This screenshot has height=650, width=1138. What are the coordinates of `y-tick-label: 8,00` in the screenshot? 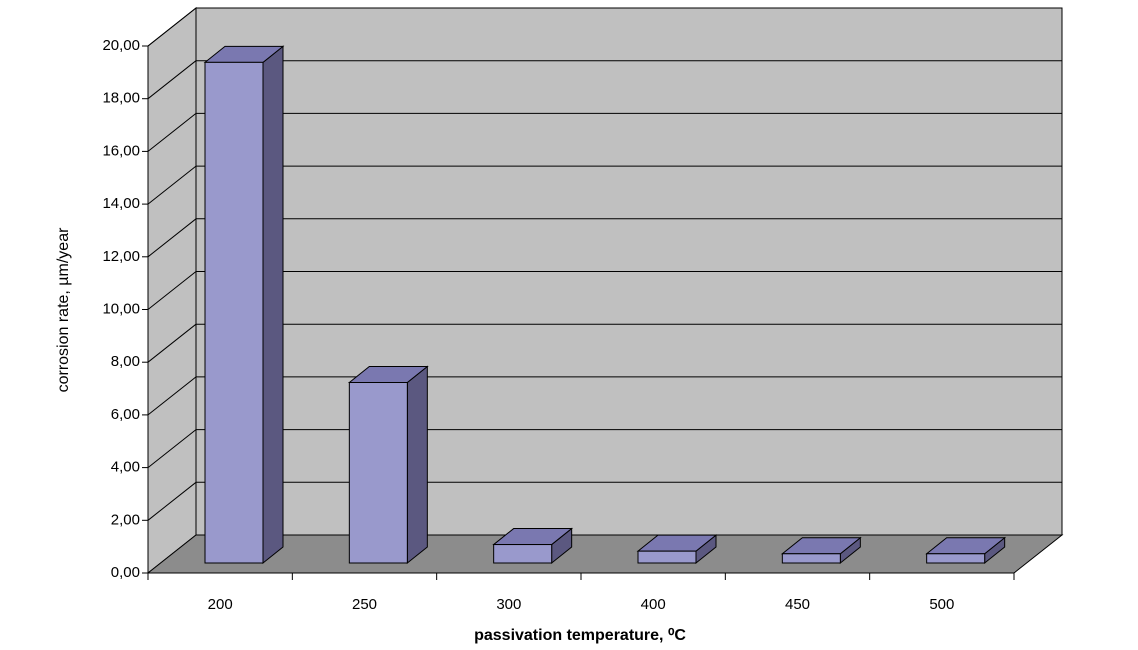 It's located at (125, 361).